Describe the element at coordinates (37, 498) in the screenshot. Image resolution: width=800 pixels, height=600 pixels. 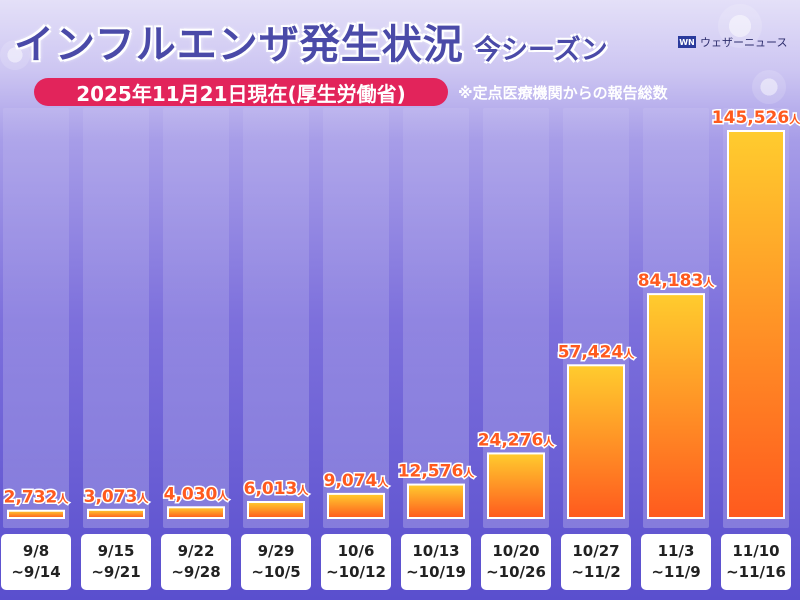
I see `data-label: 2,732人` at that location.